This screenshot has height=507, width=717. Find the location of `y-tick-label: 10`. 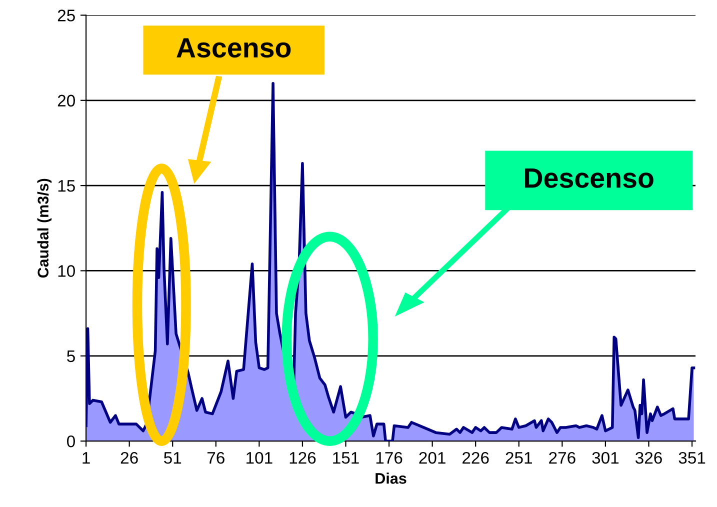

y-tick-label: 10 is located at coordinates (66, 271).